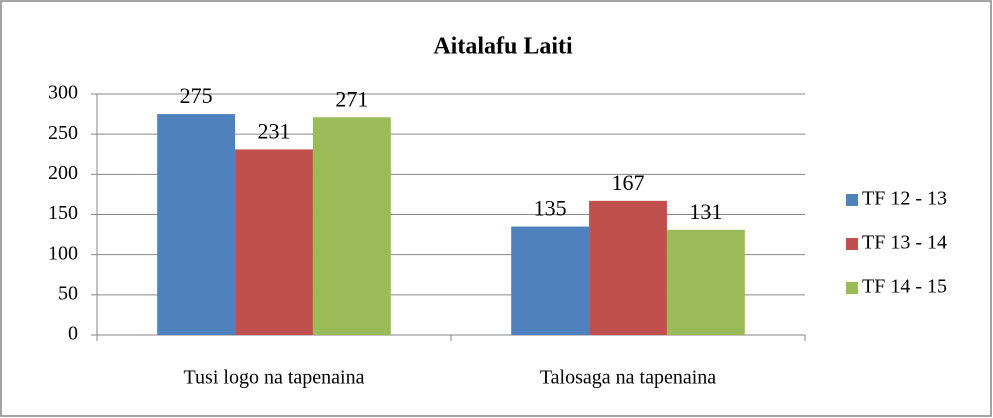 This screenshot has width=993, height=418. Describe the element at coordinates (904, 243) in the screenshot. I see `legend-label: TF 13 - 14` at that location.